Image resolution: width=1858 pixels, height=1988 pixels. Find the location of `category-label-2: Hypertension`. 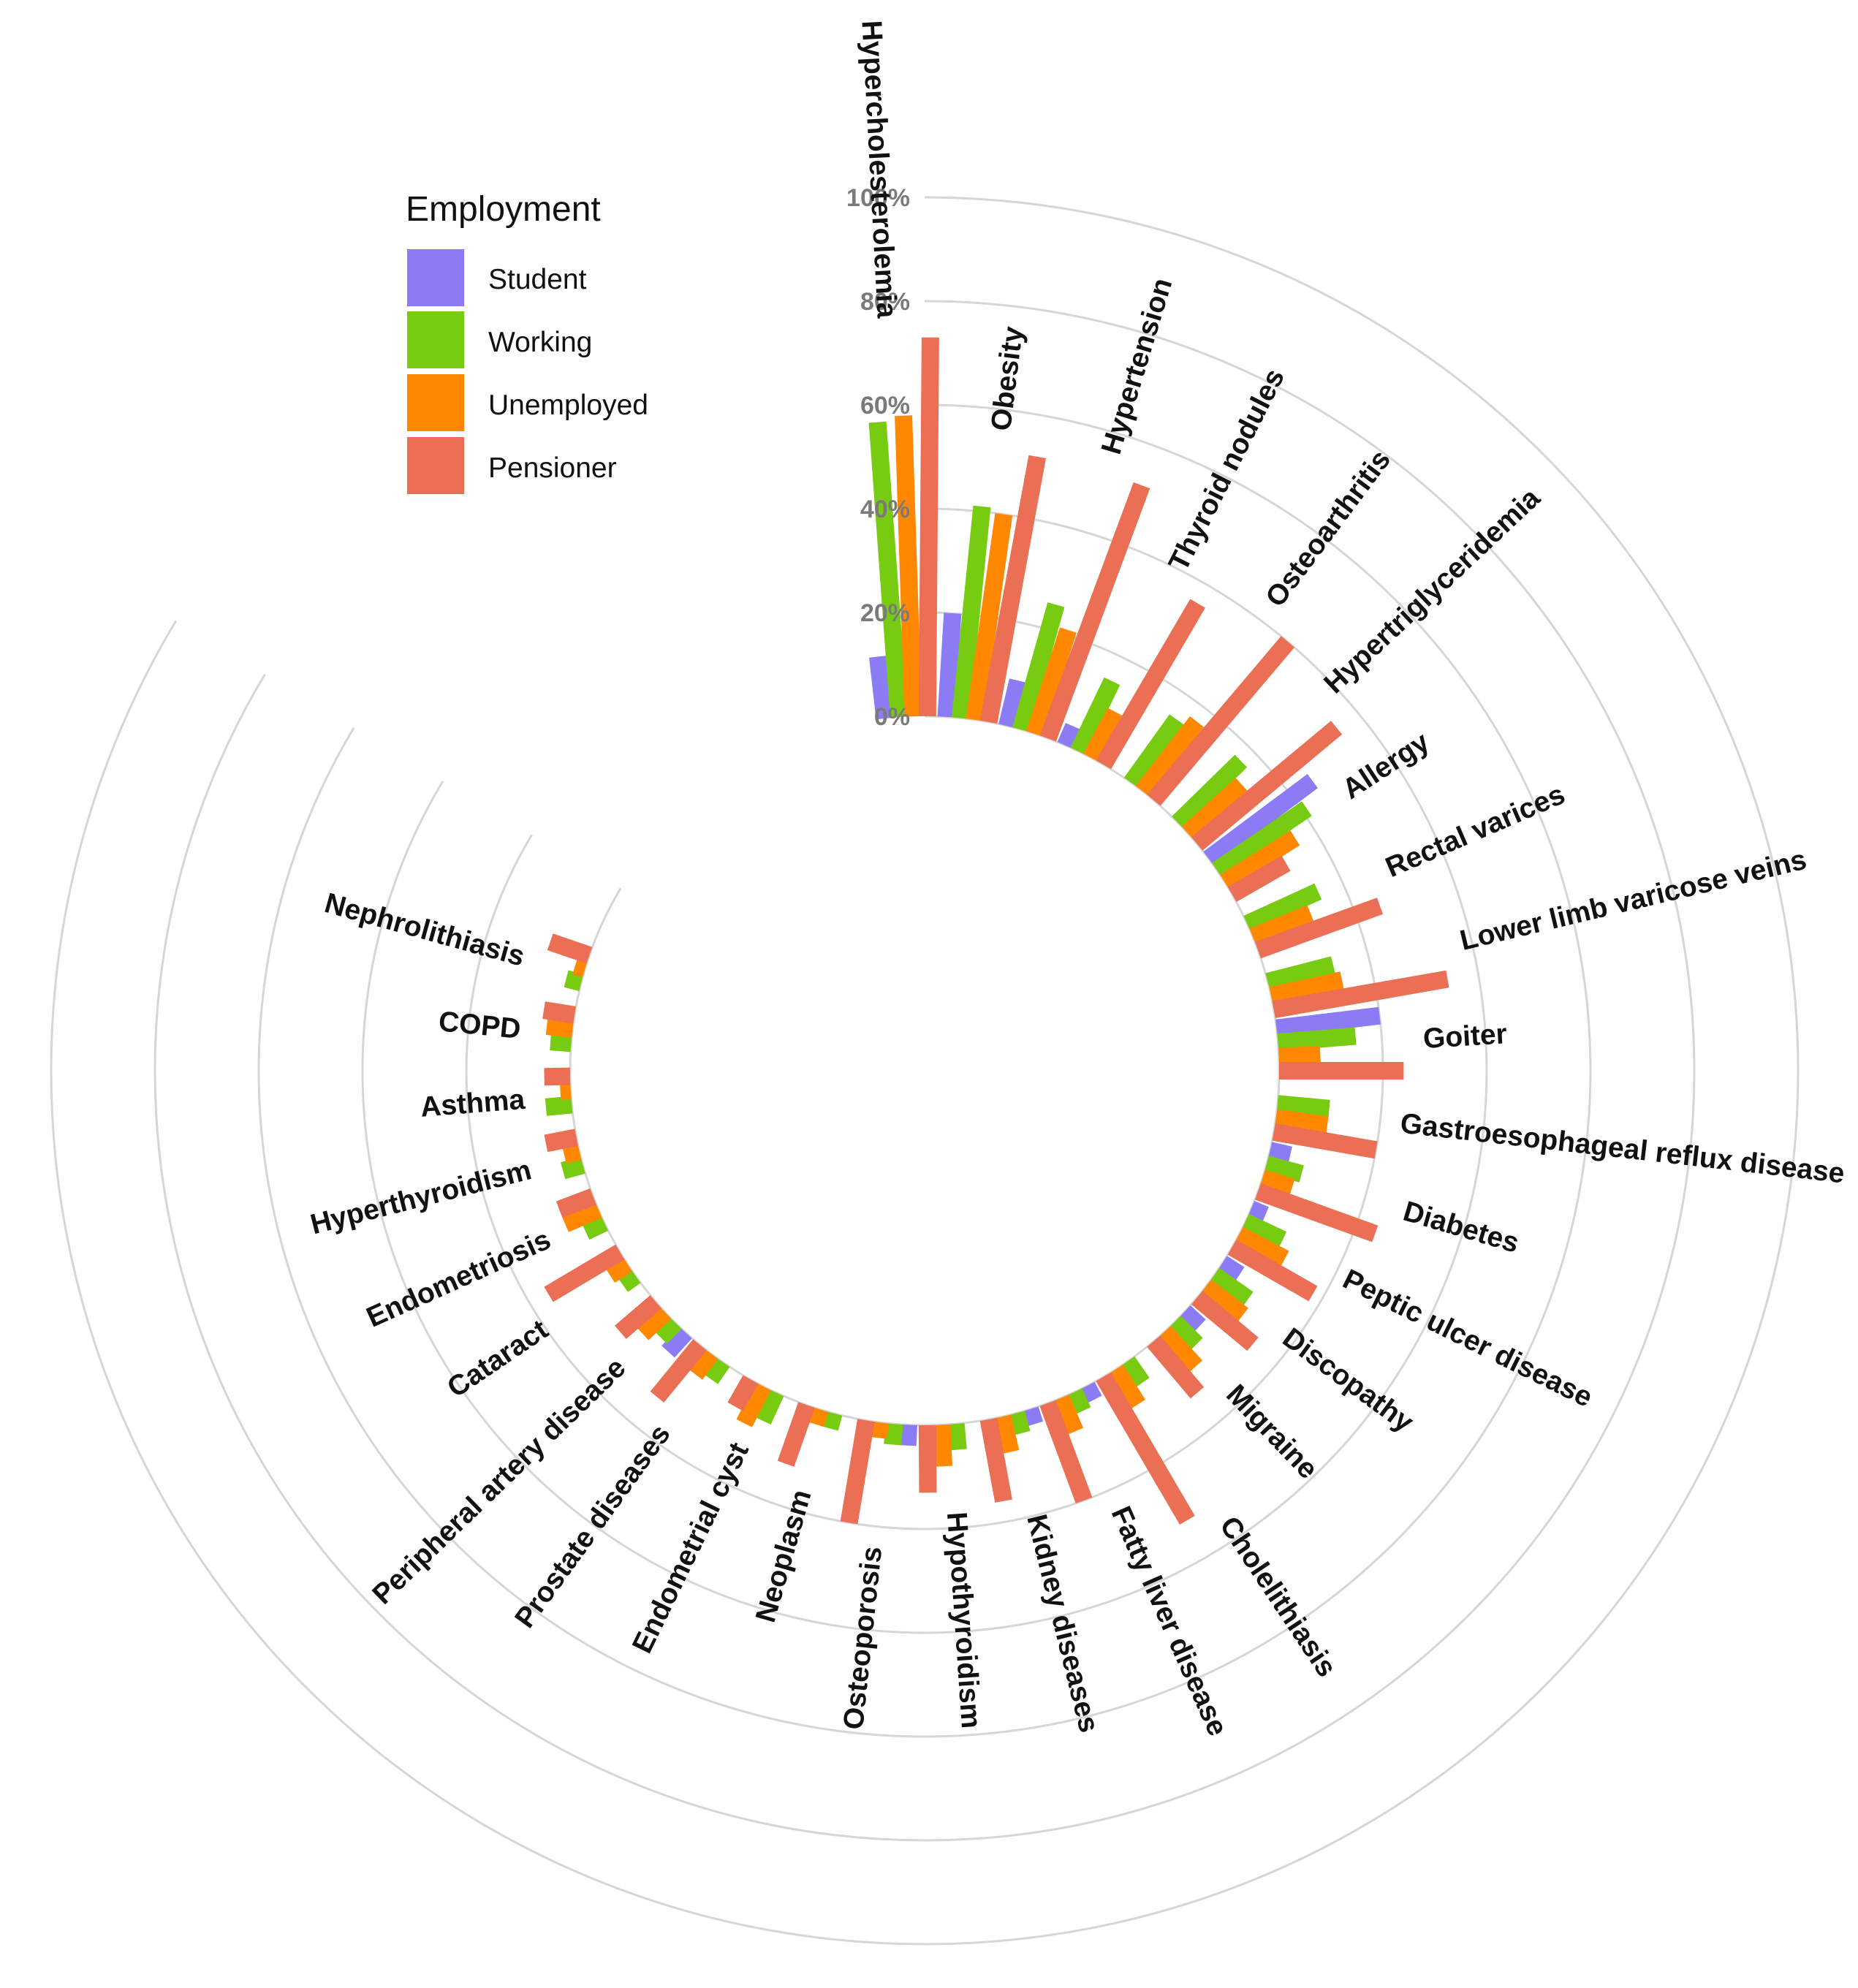

category-label-2: Hypertension is located at coordinates (1137, 366).